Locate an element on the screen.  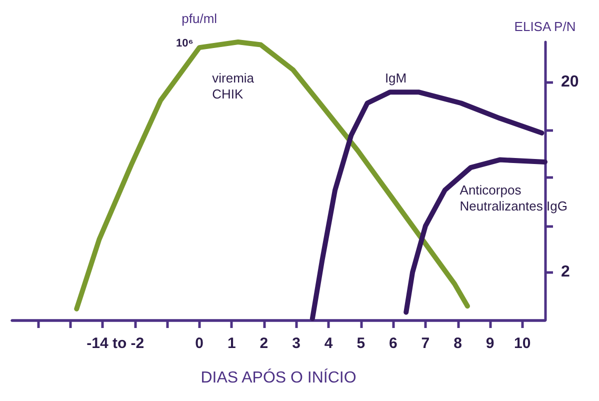
x-tick-label: 4 is located at coordinates (329, 343).